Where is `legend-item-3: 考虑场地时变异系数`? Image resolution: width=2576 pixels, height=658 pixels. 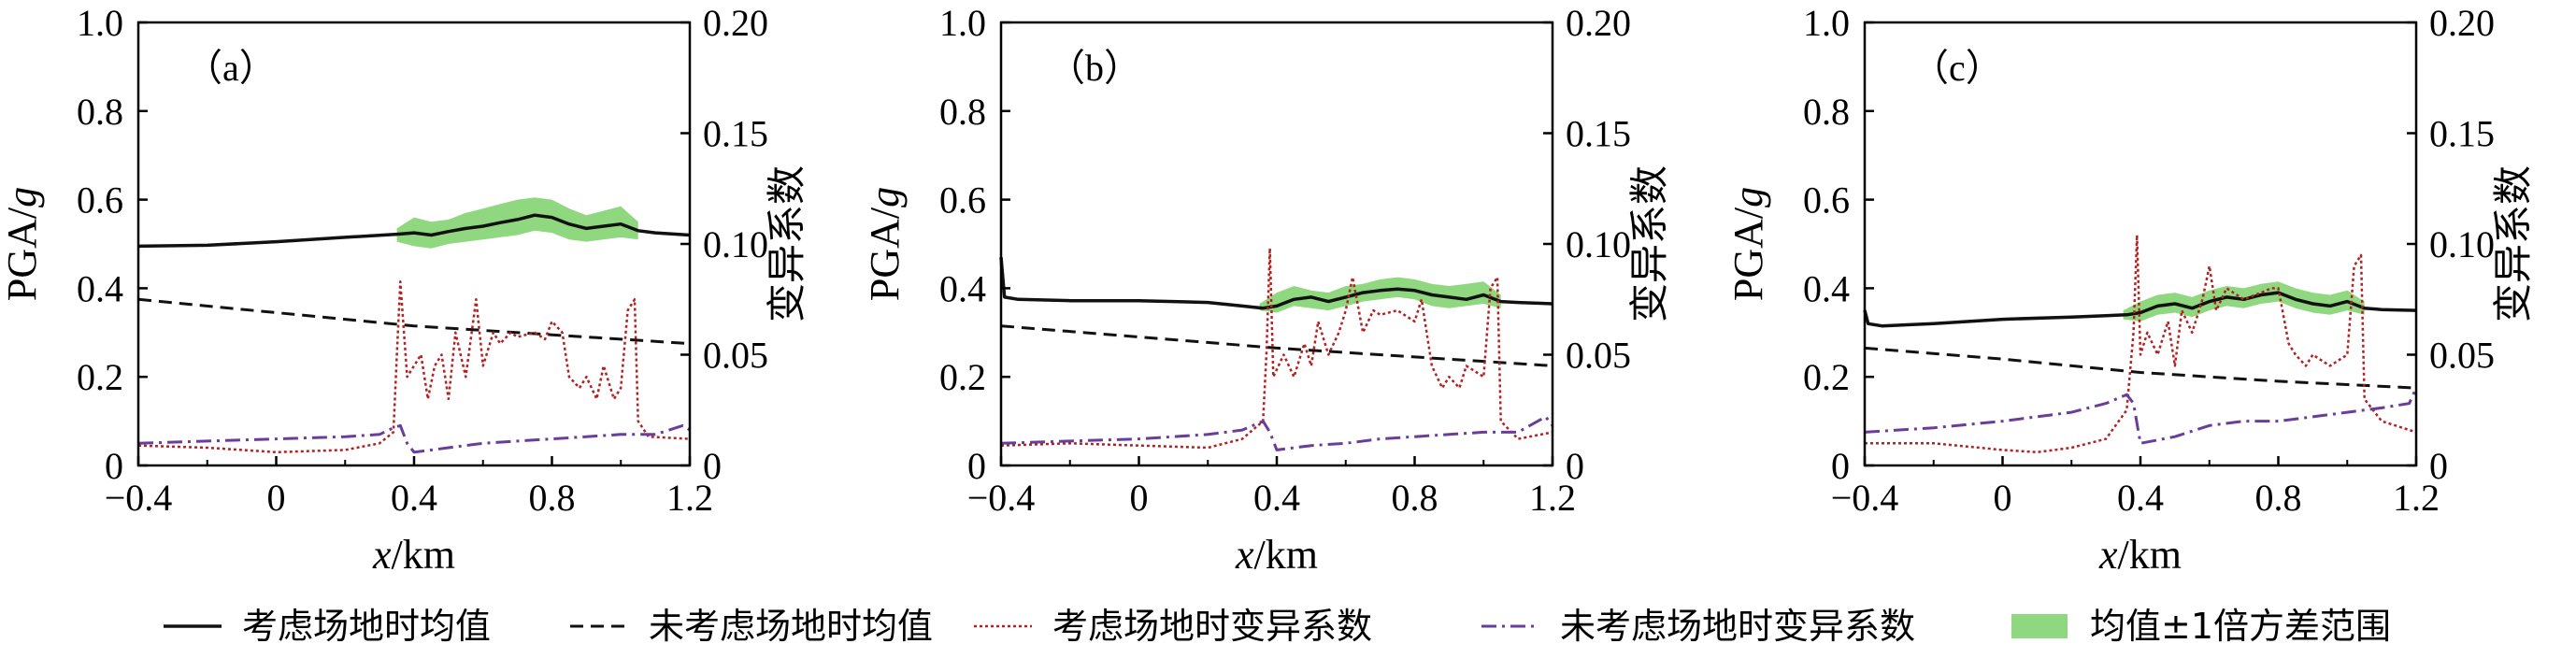 legend-item-3: 考虑场地时变异系数 is located at coordinates (1173, 626).